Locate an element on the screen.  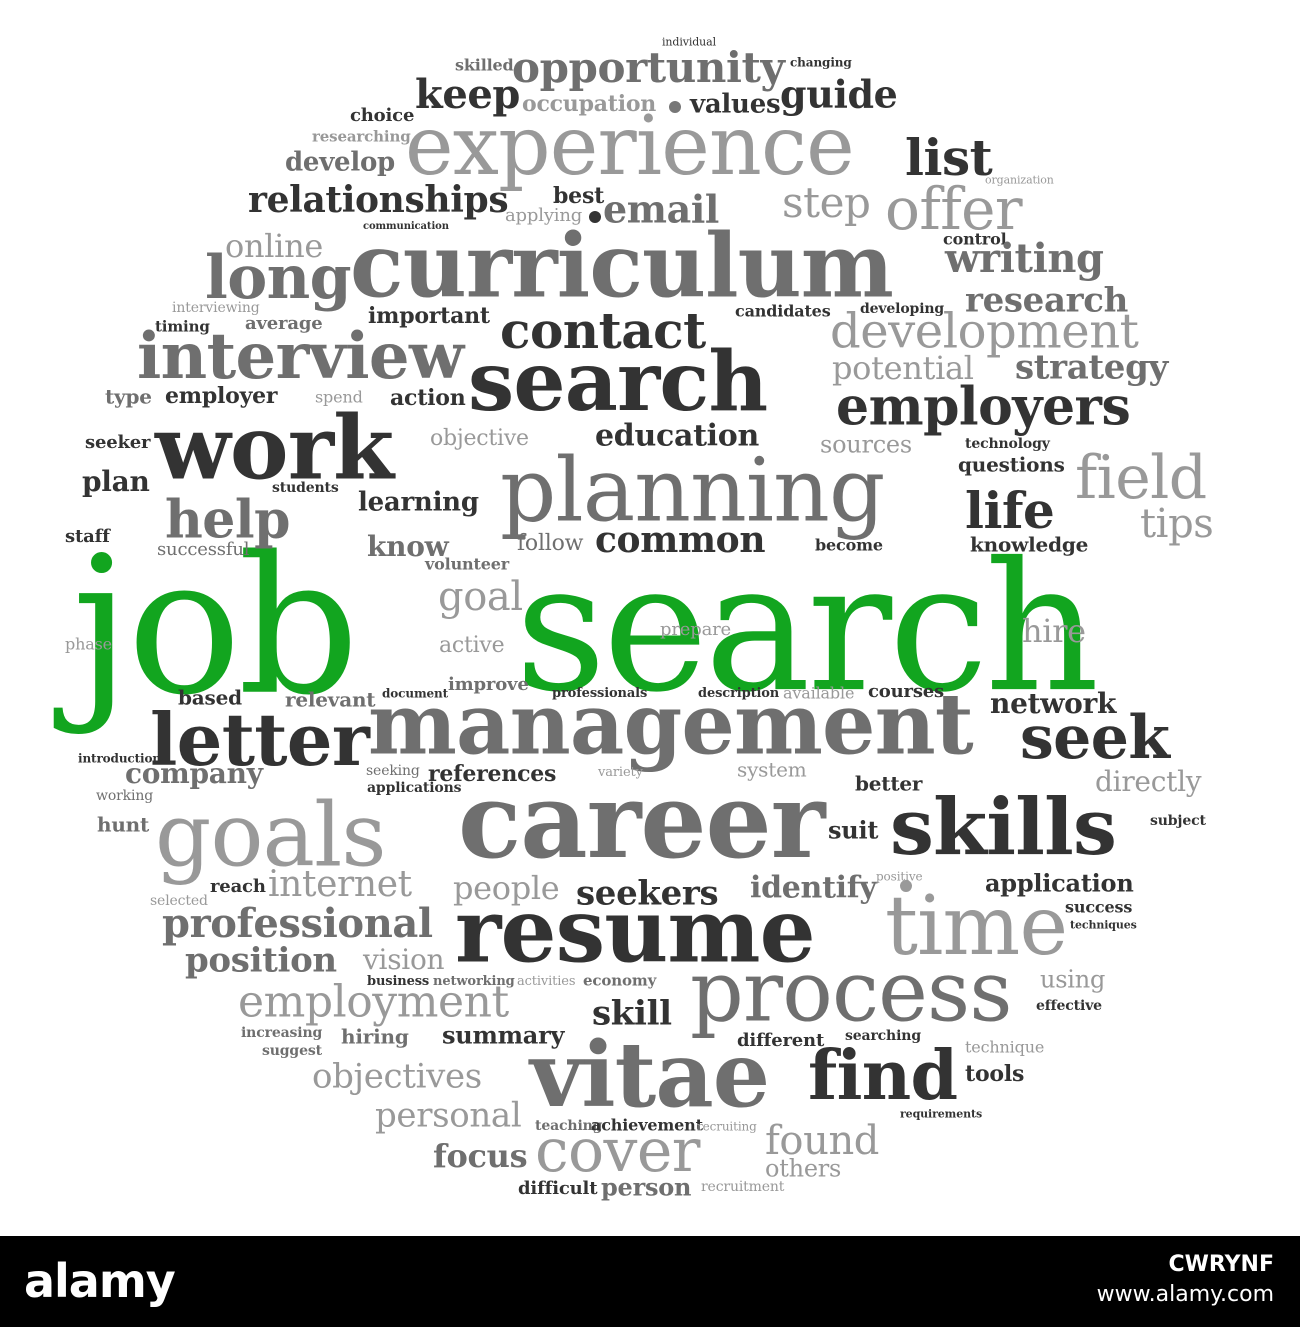
cloud-word-80: network is located at coordinates (1053, 704).